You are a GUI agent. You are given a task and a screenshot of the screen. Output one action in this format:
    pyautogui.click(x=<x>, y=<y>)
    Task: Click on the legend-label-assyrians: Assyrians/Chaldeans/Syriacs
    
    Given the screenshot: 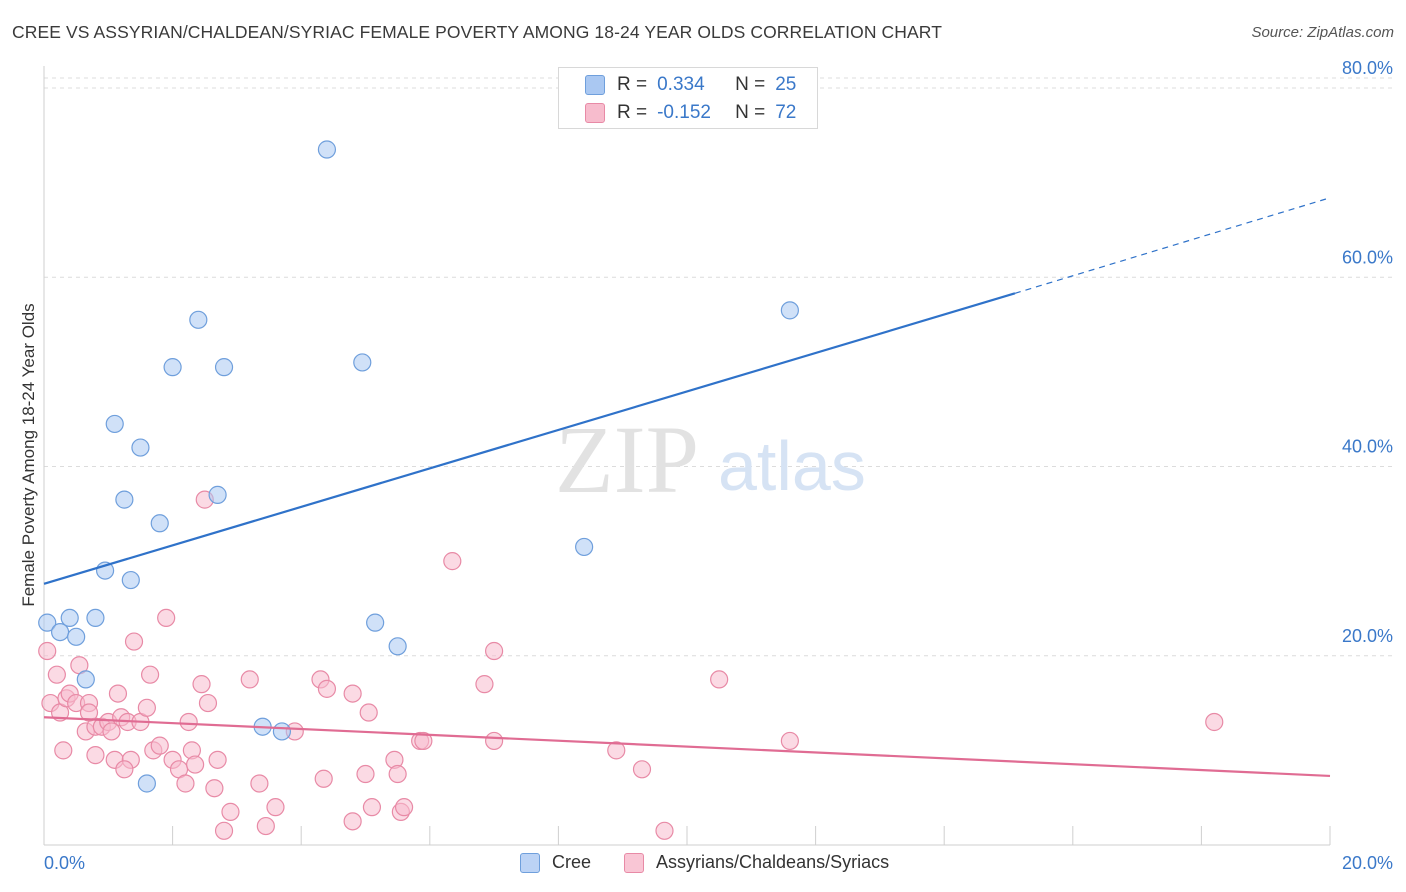 What is the action you would take?
    pyautogui.click(x=773, y=862)
    